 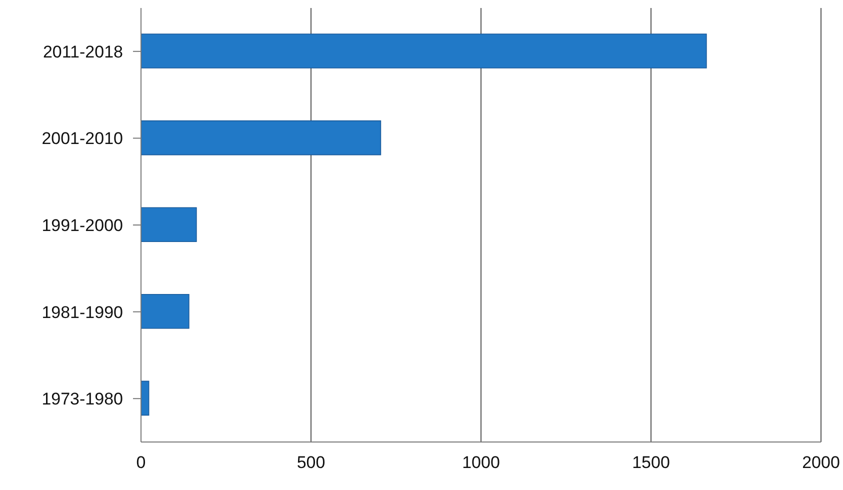 What do you see at coordinates (82, 138) in the screenshot?
I see `y-tick-label: 2001-2010` at bounding box center [82, 138].